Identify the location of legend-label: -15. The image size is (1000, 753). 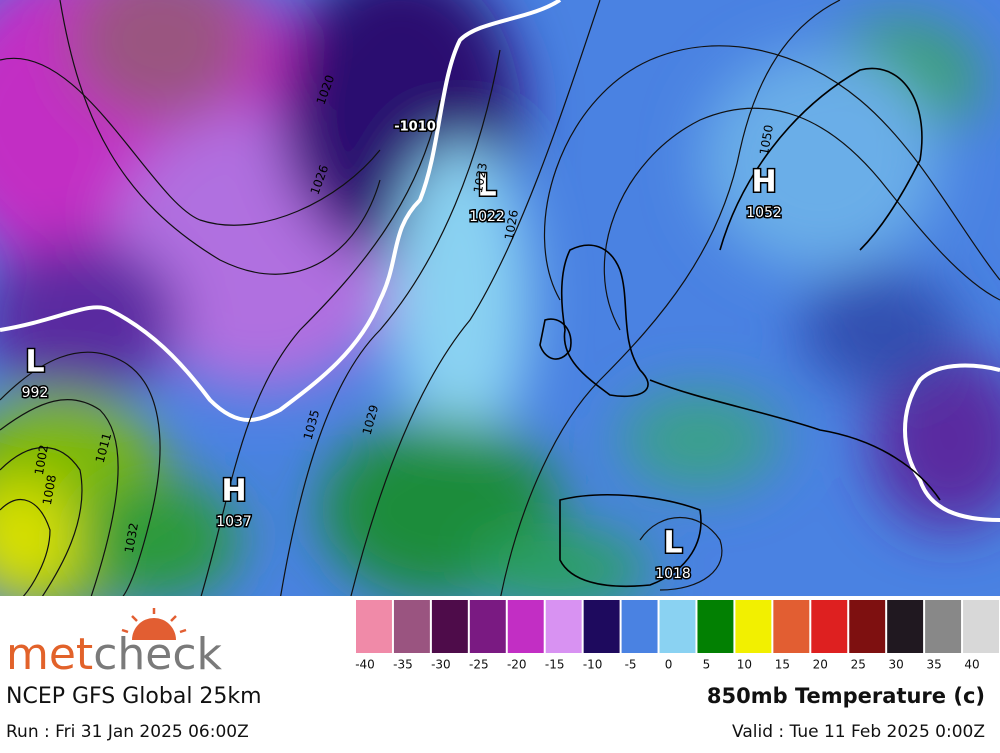
(555, 665).